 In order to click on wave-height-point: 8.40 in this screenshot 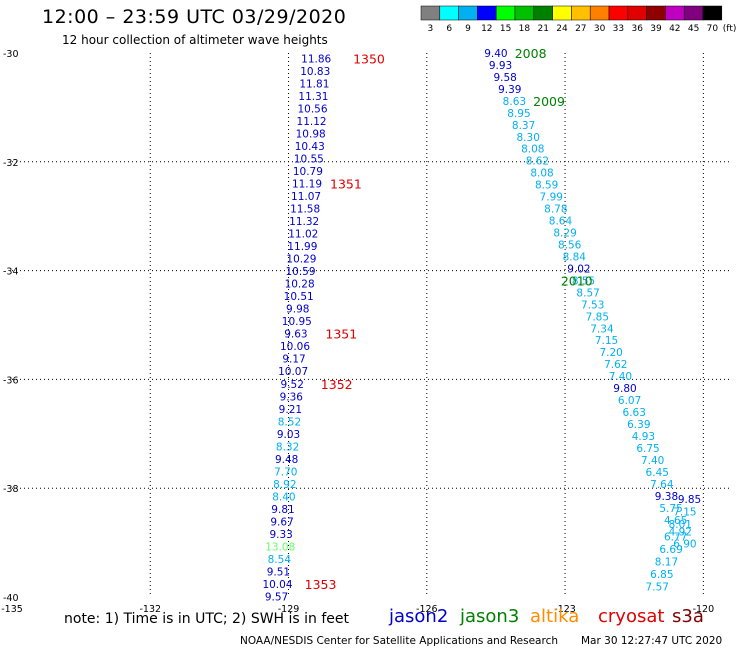, I will do `click(283, 497)`.